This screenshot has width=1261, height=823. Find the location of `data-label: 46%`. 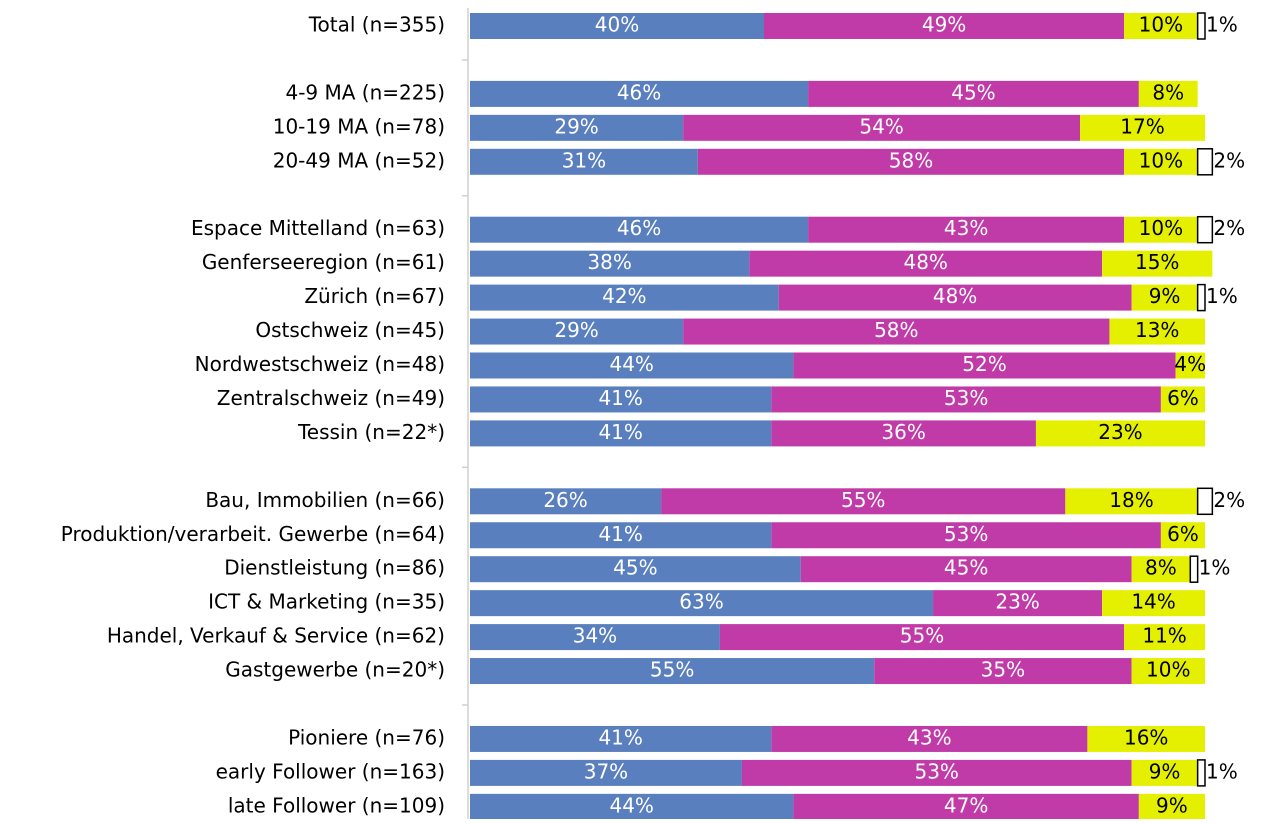

data-label: 46% is located at coordinates (639, 92).